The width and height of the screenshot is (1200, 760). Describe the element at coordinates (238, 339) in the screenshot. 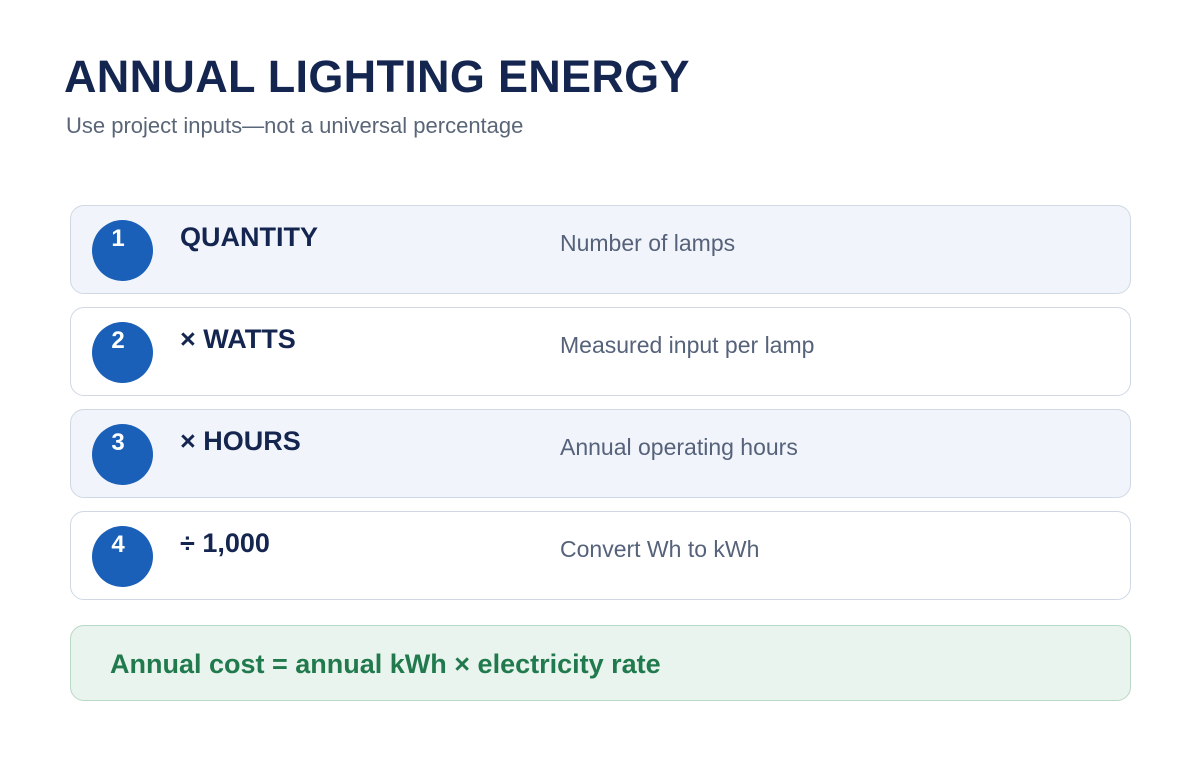

I see `step-operation: × WATTS` at that location.